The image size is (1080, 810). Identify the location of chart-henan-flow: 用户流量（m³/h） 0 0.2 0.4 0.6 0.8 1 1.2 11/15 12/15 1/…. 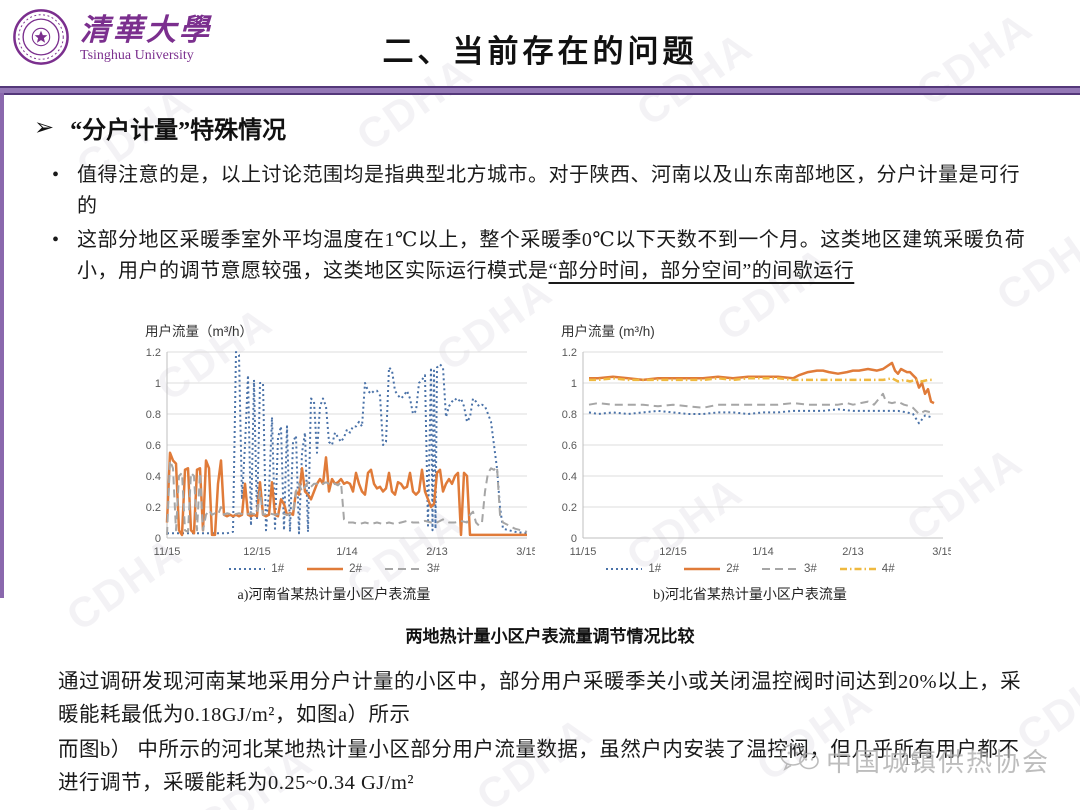
(334, 462).